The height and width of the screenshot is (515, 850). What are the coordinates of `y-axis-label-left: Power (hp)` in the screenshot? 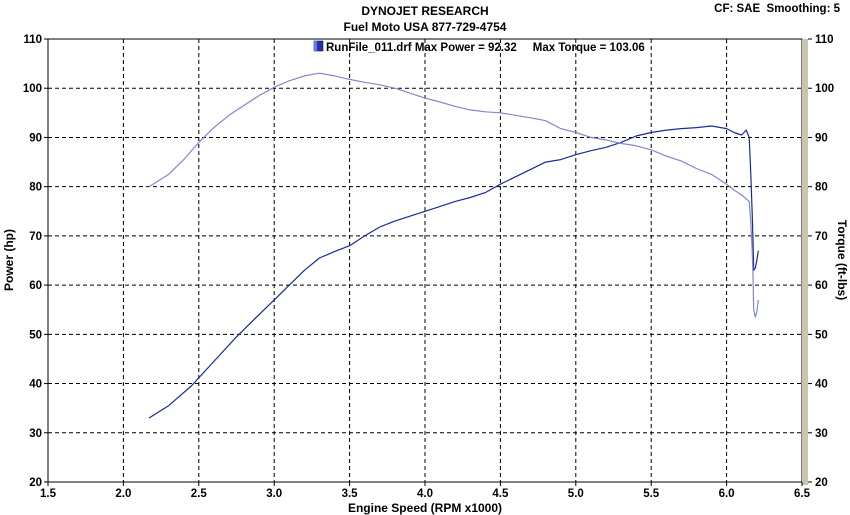 It's located at (9, 260).